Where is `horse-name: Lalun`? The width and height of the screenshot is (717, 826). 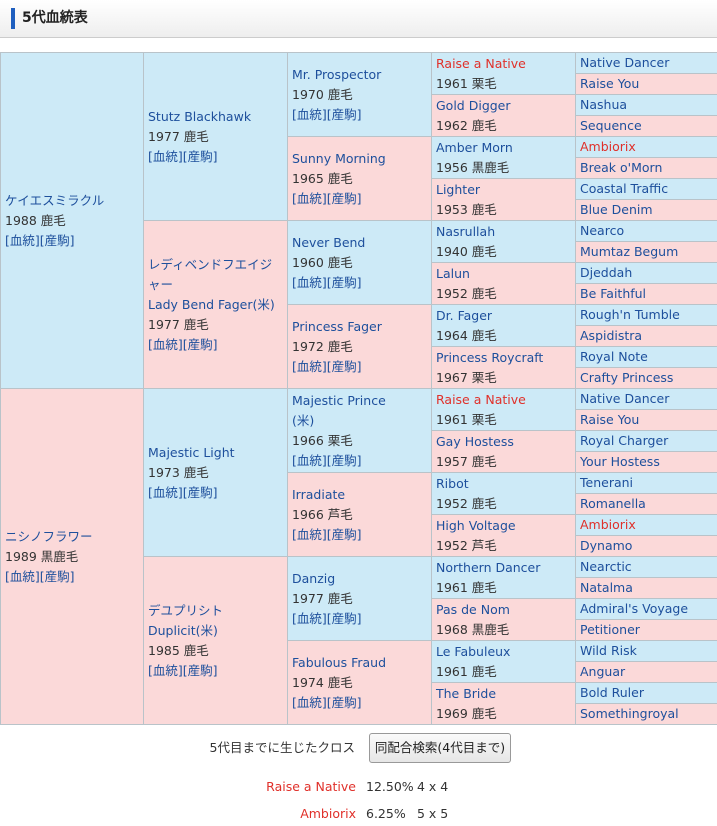 horse-name: Lalun is located at coordinates (453, 273).